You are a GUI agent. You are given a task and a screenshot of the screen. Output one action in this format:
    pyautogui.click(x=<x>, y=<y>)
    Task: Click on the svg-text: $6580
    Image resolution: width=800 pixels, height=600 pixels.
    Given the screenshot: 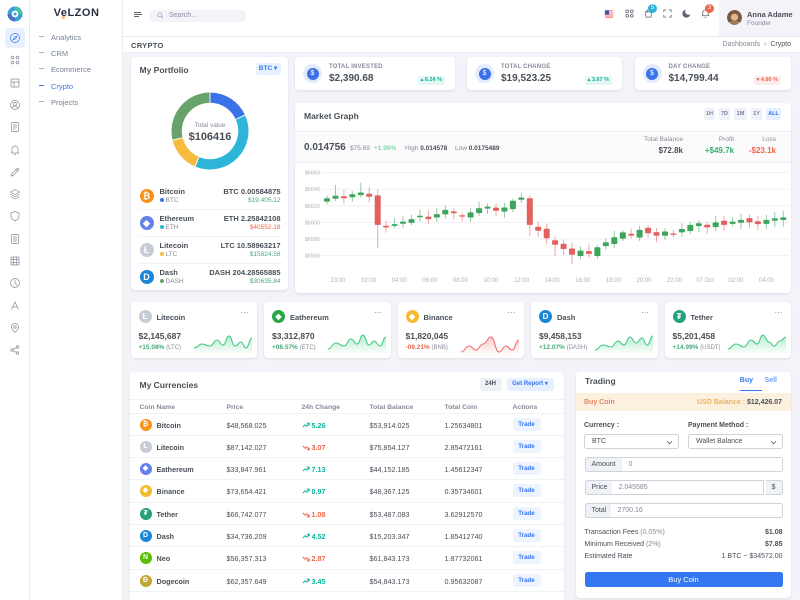 What is the action you would take?
    pyautogui.click(x=312, y=240)
    